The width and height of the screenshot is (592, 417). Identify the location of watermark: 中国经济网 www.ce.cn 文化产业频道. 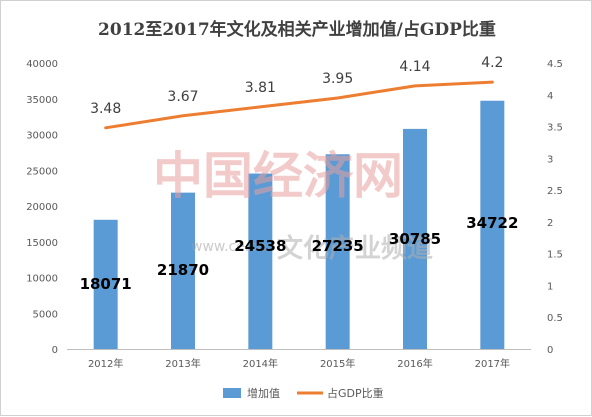
(293, 205).